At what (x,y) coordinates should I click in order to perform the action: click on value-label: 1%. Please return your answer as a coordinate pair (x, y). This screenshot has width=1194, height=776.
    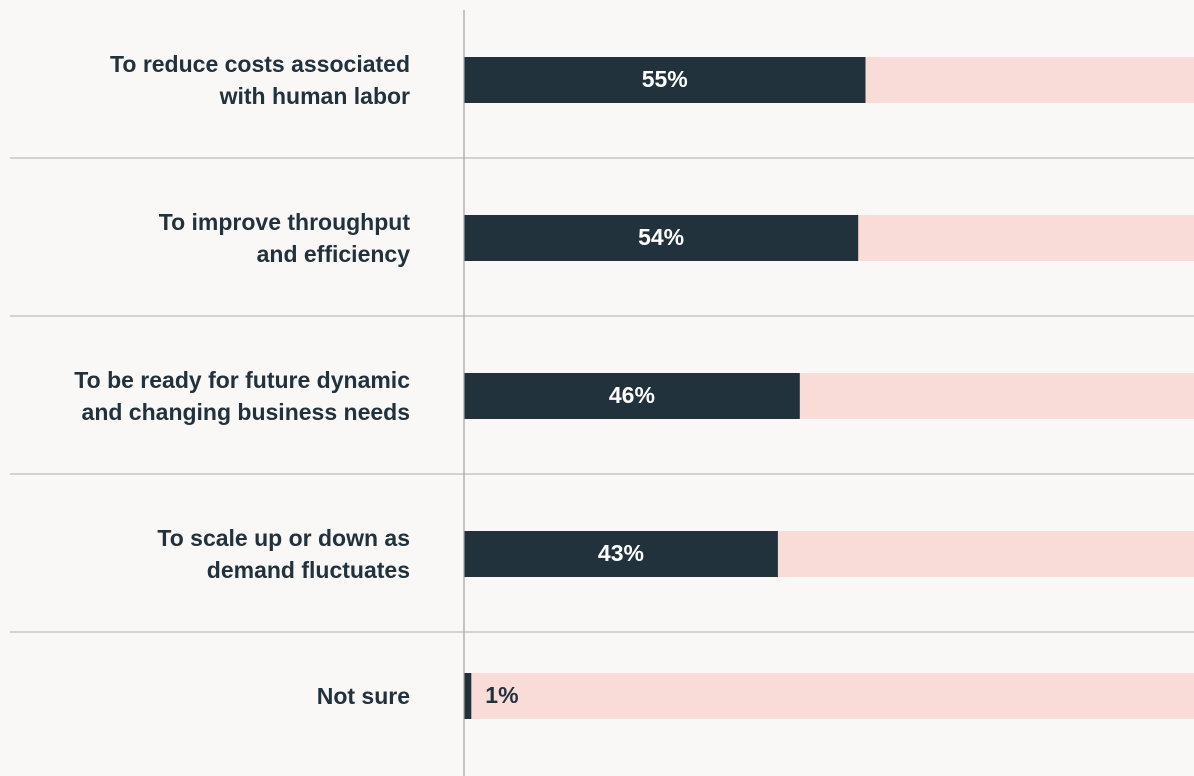
    Looking at the image, I should click on (501, 695).